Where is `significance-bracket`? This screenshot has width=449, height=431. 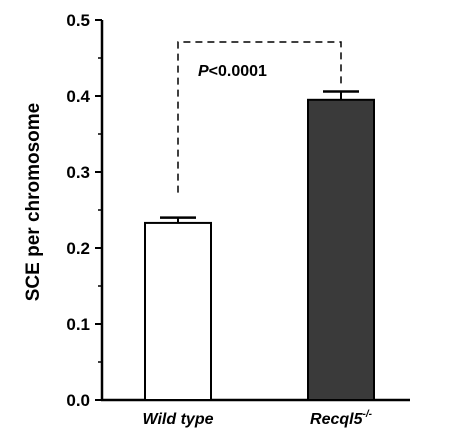
significance-bracket is located at coordinates (259, 117).